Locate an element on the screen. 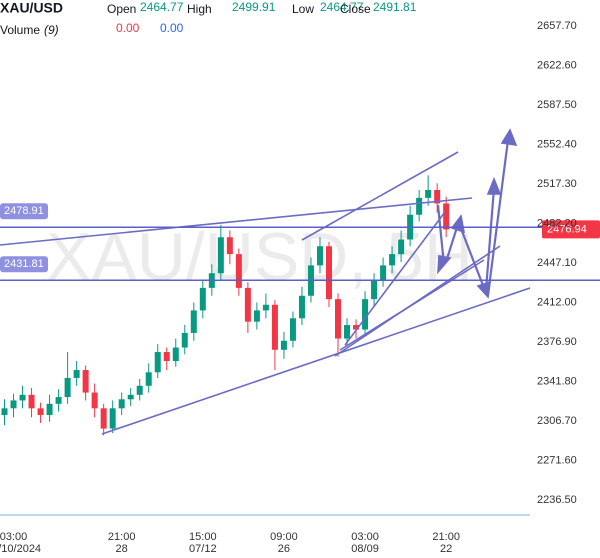 This screenshot has width=600, height=558. y-tick-label: 2412.00 is located at coordinates (557, 302).